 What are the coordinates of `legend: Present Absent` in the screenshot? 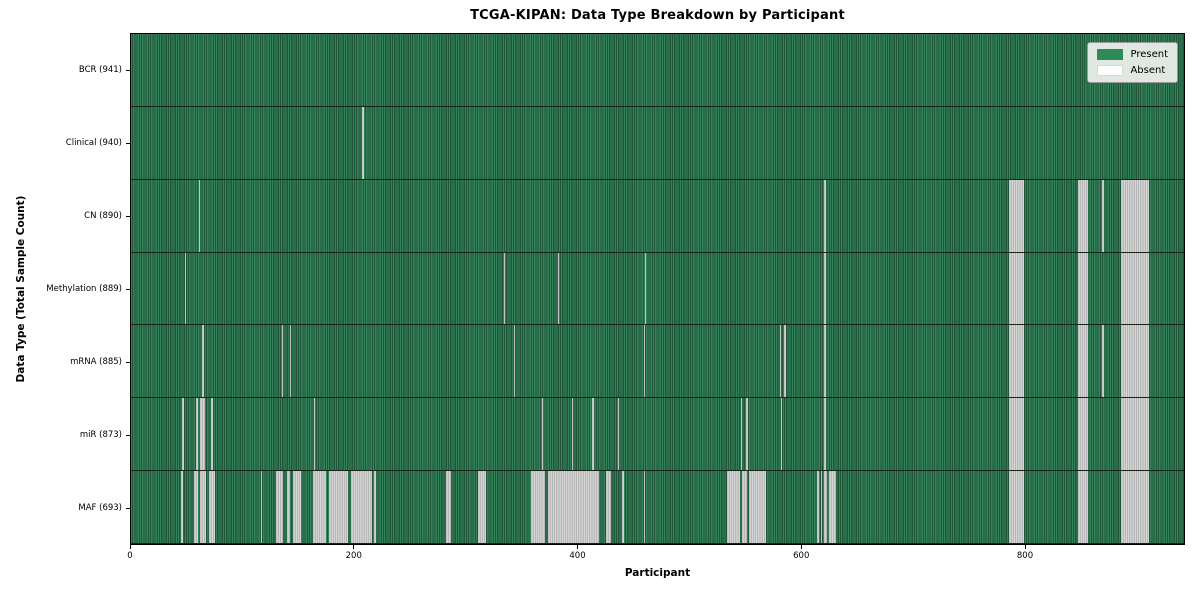 It's located at (1132, 62).